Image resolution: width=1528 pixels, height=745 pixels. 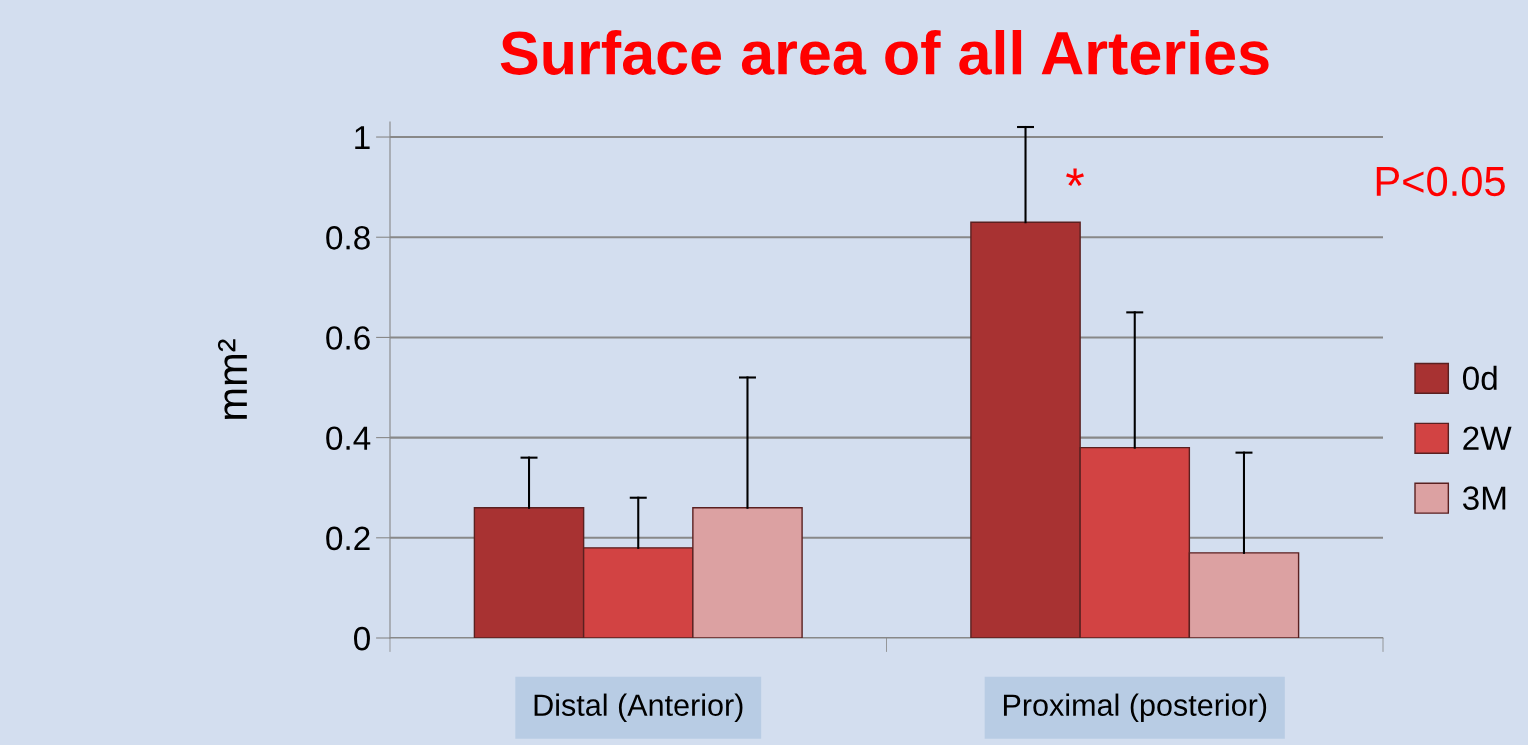 What do you see at coordinates (1075, 177) in the screenshot?
I see `annotation: *` at bounding box center [1075, 177].